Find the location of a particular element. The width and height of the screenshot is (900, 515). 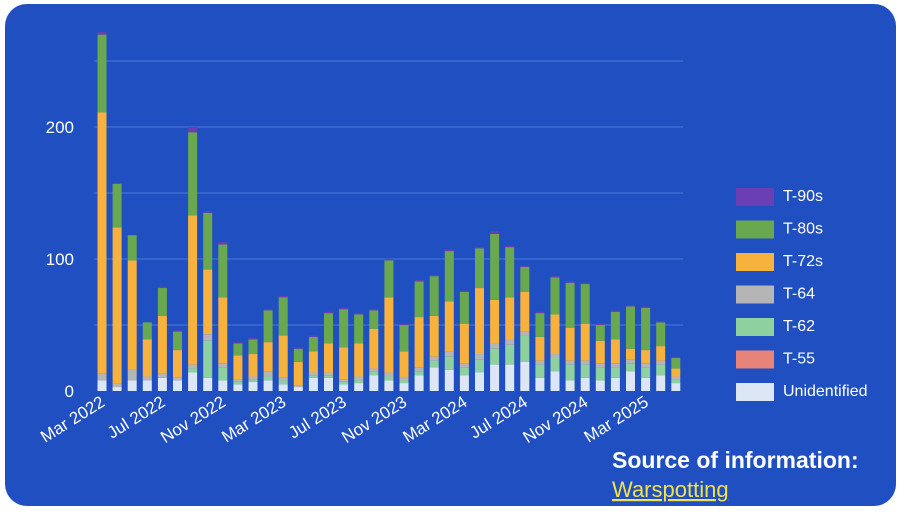

source-link: Warspotting is located at coordinates (670, 489).